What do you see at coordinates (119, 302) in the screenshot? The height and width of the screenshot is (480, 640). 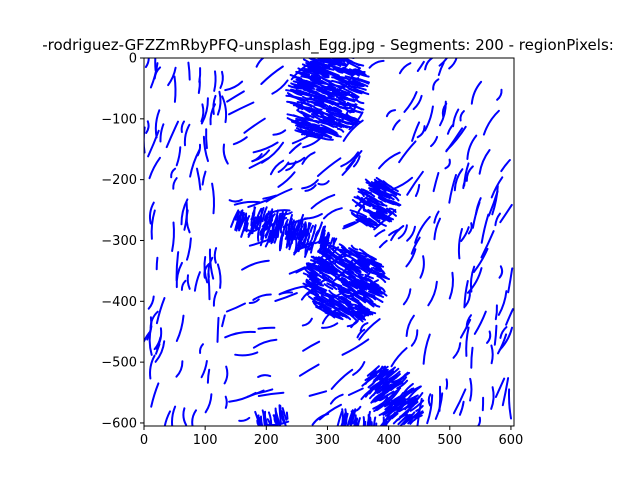 I see `y-tick-label: −400` at bounding box center [119, 302].